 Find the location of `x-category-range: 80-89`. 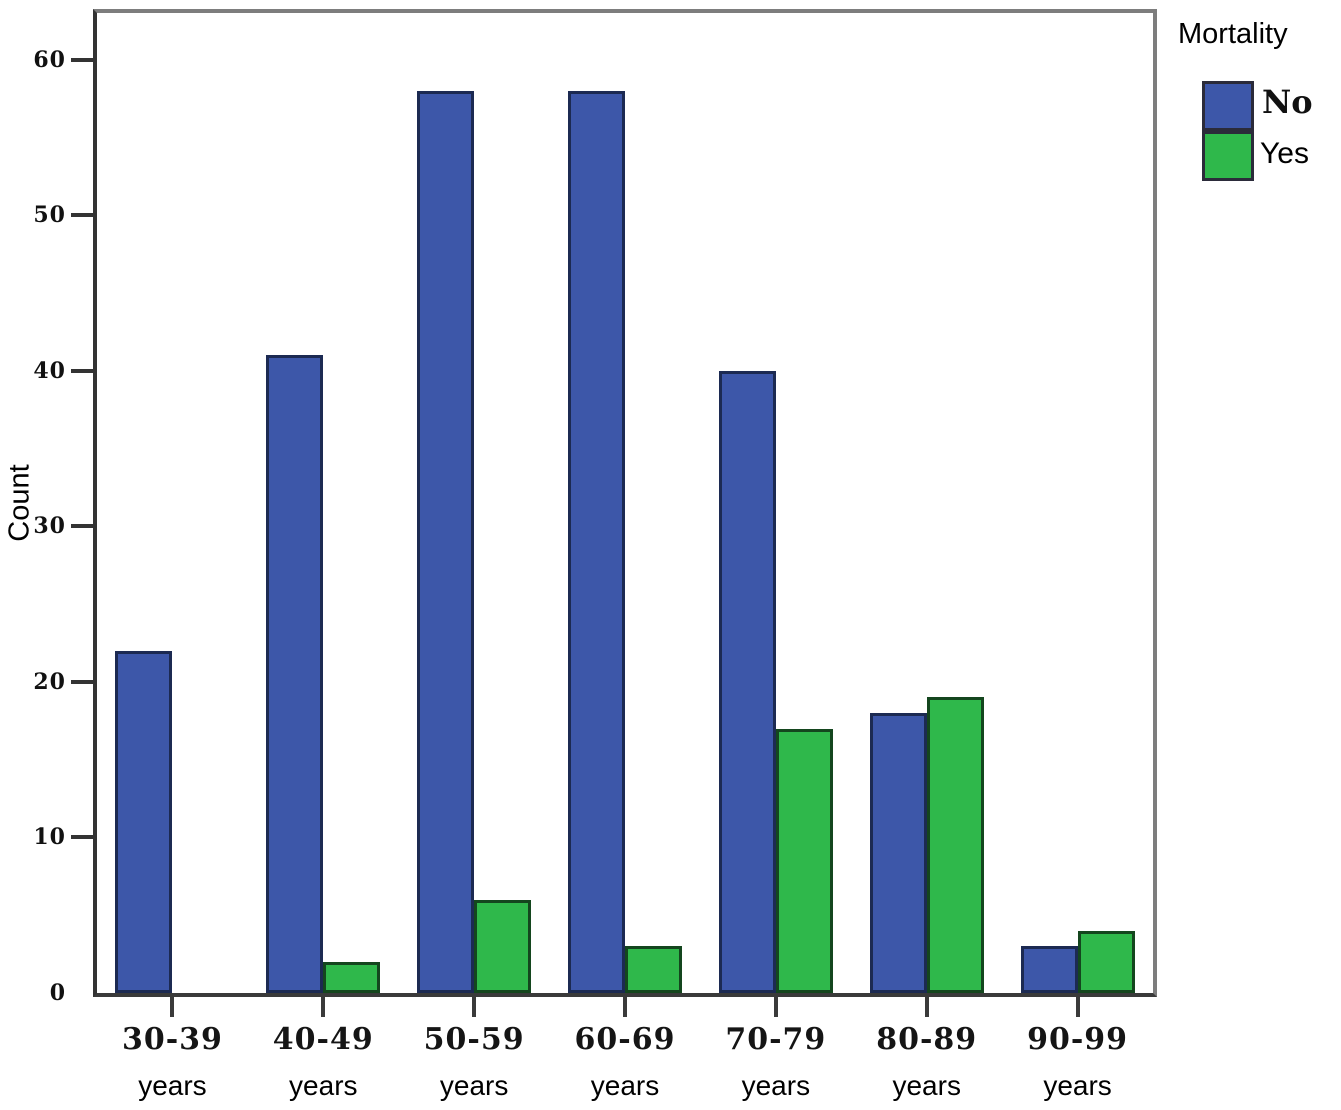

x-category-range: 80-89 is located at coordinates (927, 1039).